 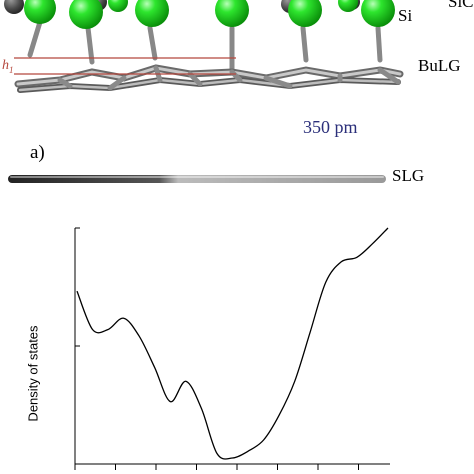 I want to click on label-sic: SiC, so click(x=461, y=5).